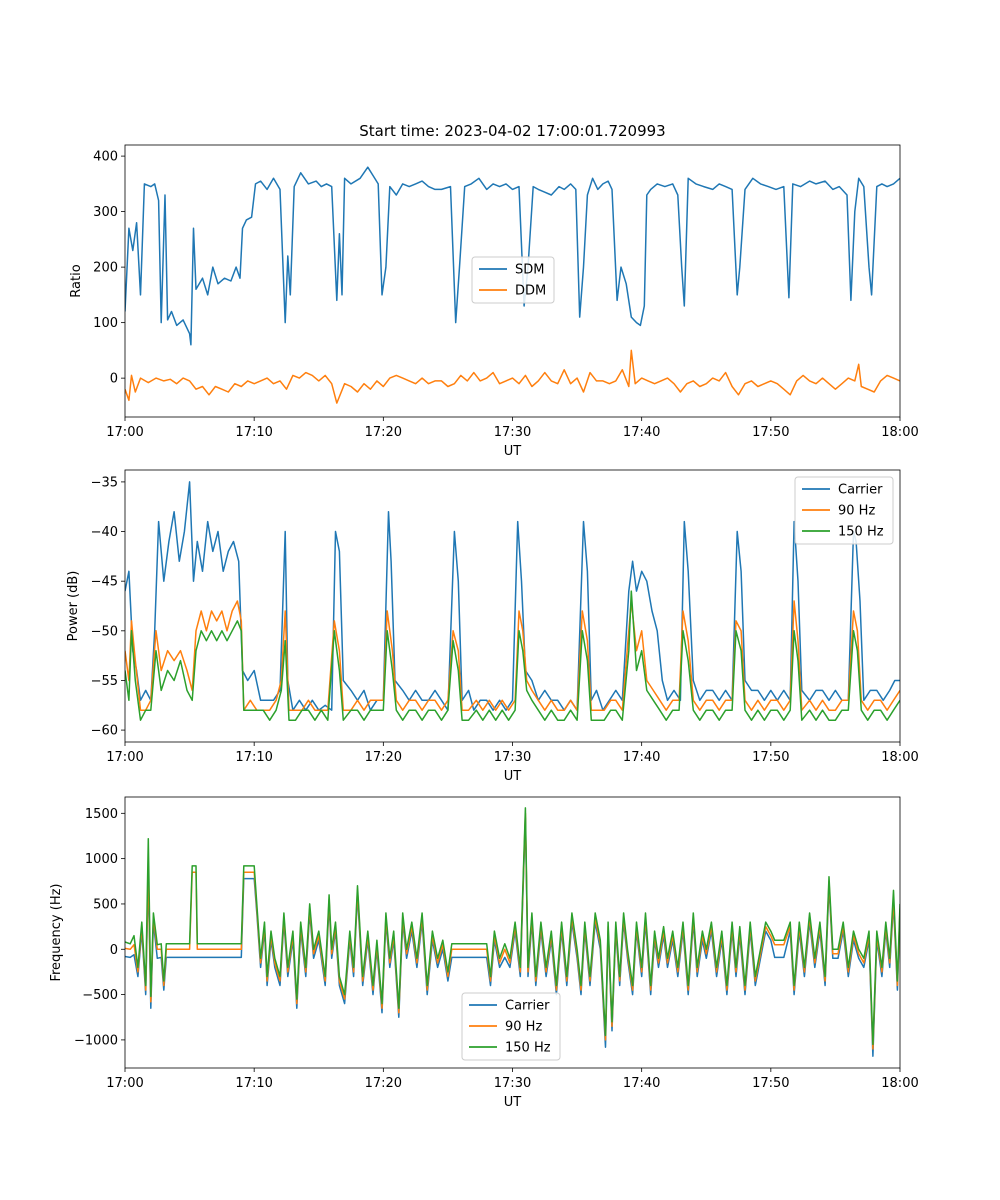 The height and width of the screenshot is (1200, 1000). Describe the element at coordinates (56, 932) in the screenshot. I see `y-axis-label: Frequency (Hz)` at that location.